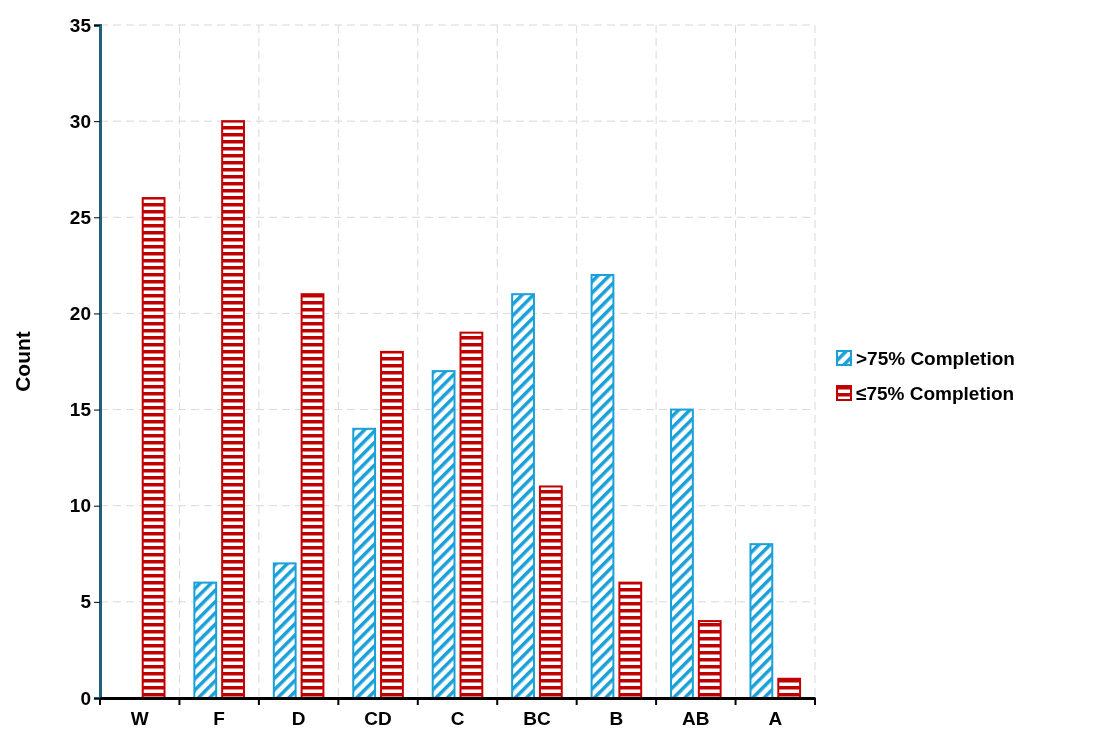 This screenshot has height=742, width=1099. I want to click on x-tick-label: B, so click(616, 719).